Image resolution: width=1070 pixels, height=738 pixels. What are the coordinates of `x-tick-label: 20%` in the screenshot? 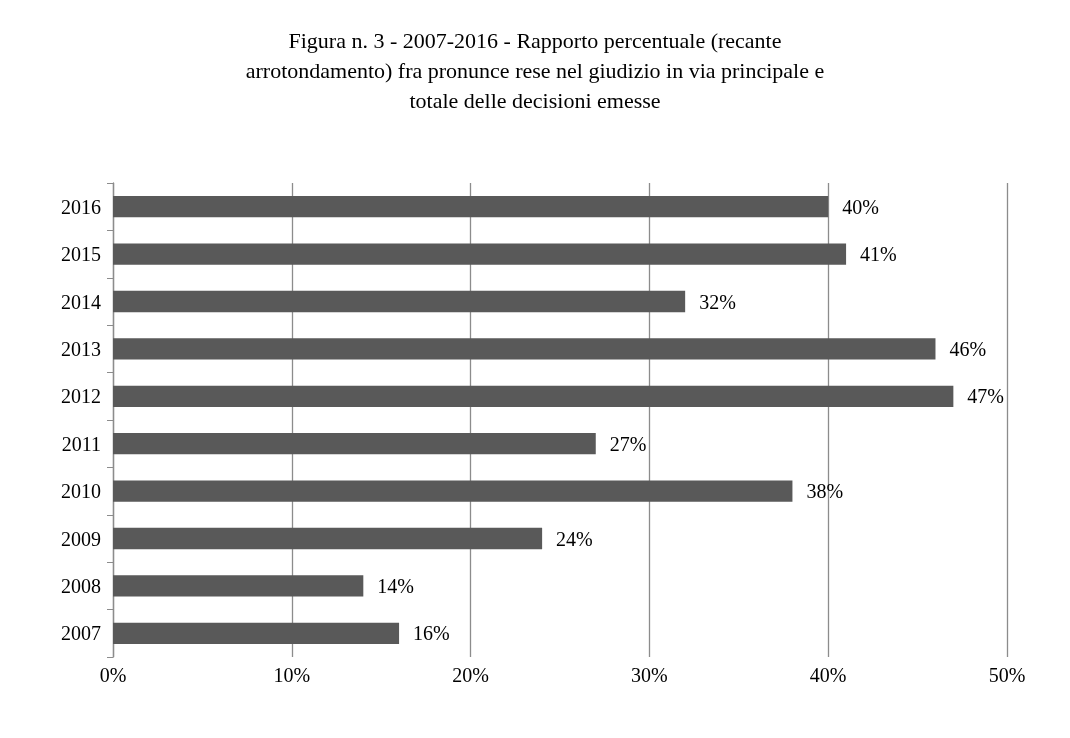 It's located at (470, 675).